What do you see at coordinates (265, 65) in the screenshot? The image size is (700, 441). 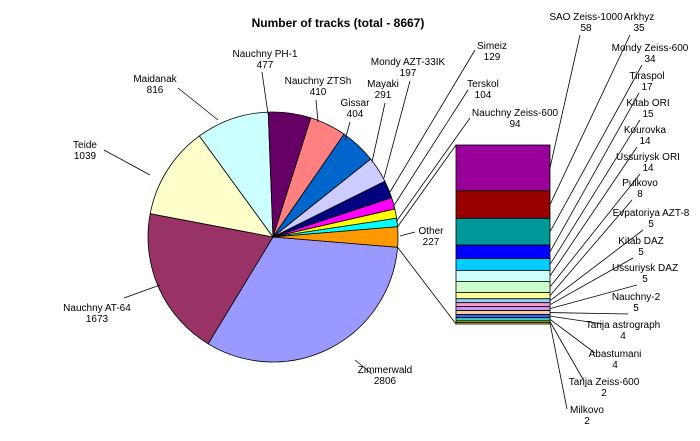 I see `pie-value-nauchny-ph-1: 477` at bounding box center [265, 65].